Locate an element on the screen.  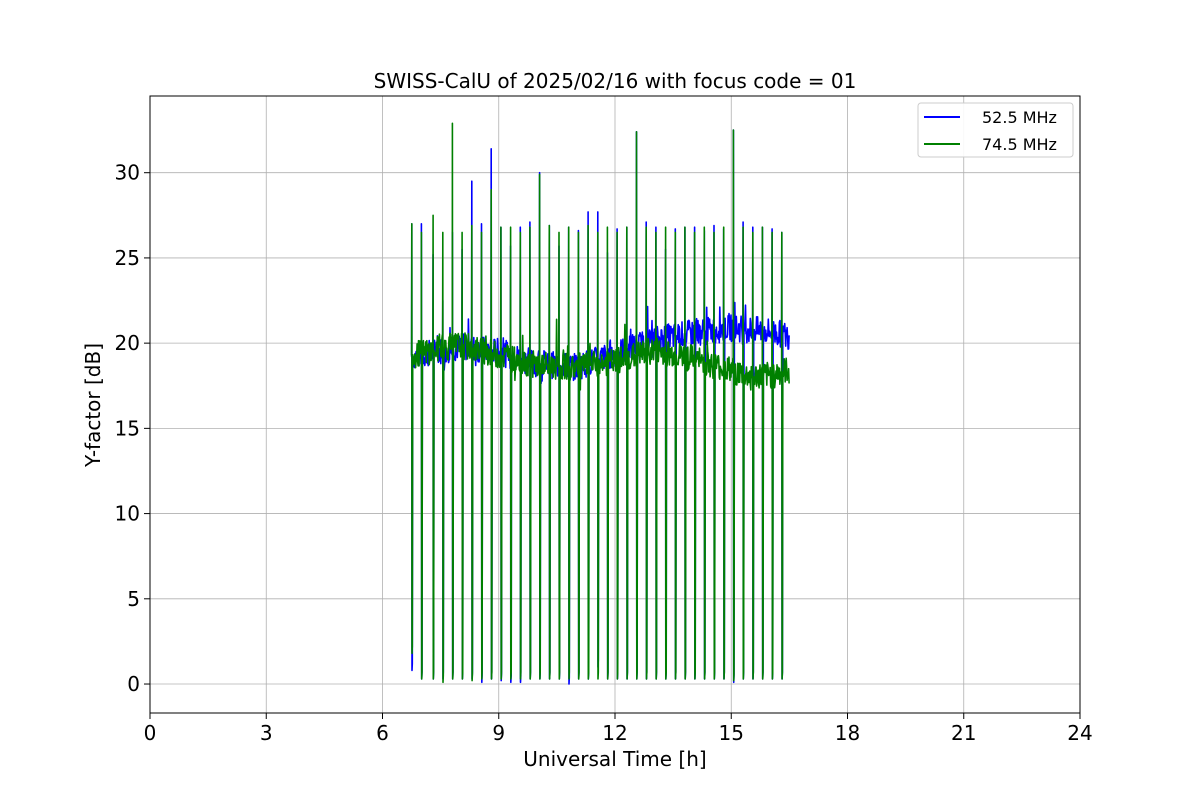
y-tick-label: 5 is located at coordinates (133, 599).